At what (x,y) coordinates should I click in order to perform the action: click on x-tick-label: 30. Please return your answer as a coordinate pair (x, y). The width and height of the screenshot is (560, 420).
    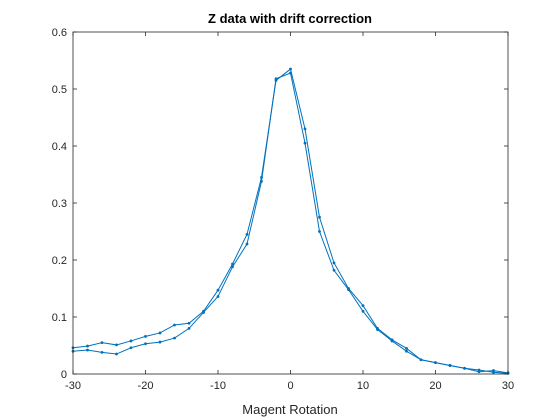
    Looking at the image, I should click on (508, 386).